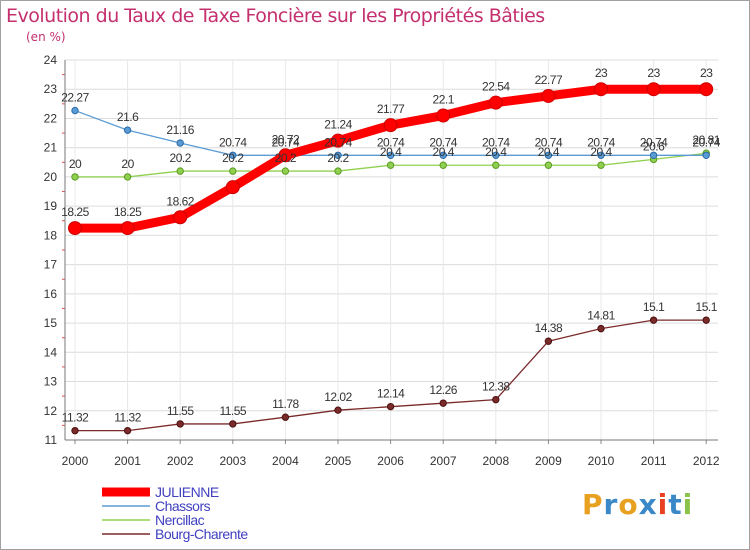 The image size is (750, 550). What do you see at coordinates (51, 411) in the screenshot?
I see `y-tick-label: 12` at bounding box center [51, 411].